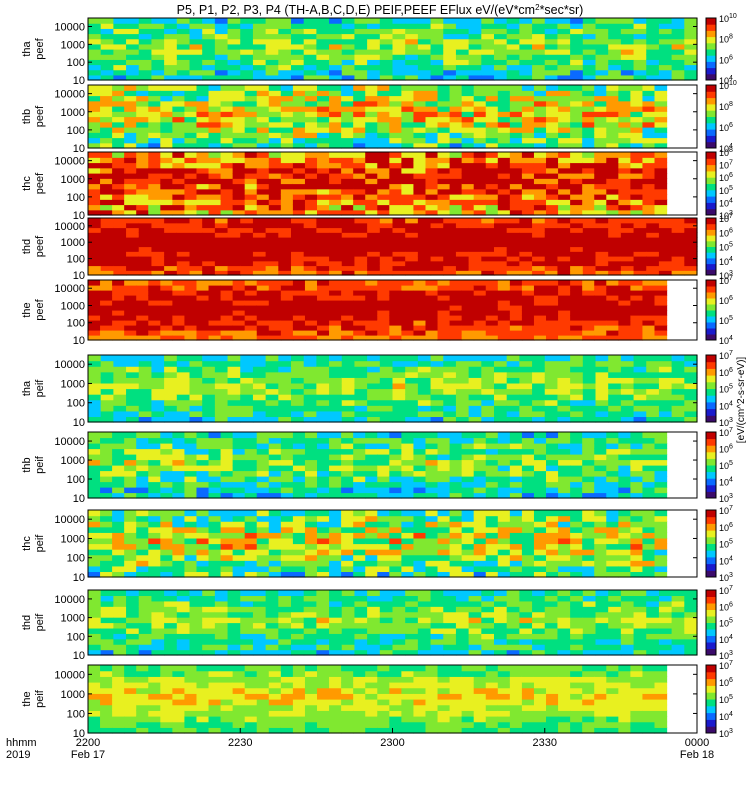 This screenshot has width=750, height=805. Describe the element at coordinates (726, 39) in the screenshot. I see `colorbar-tick-label: 108` at that location.